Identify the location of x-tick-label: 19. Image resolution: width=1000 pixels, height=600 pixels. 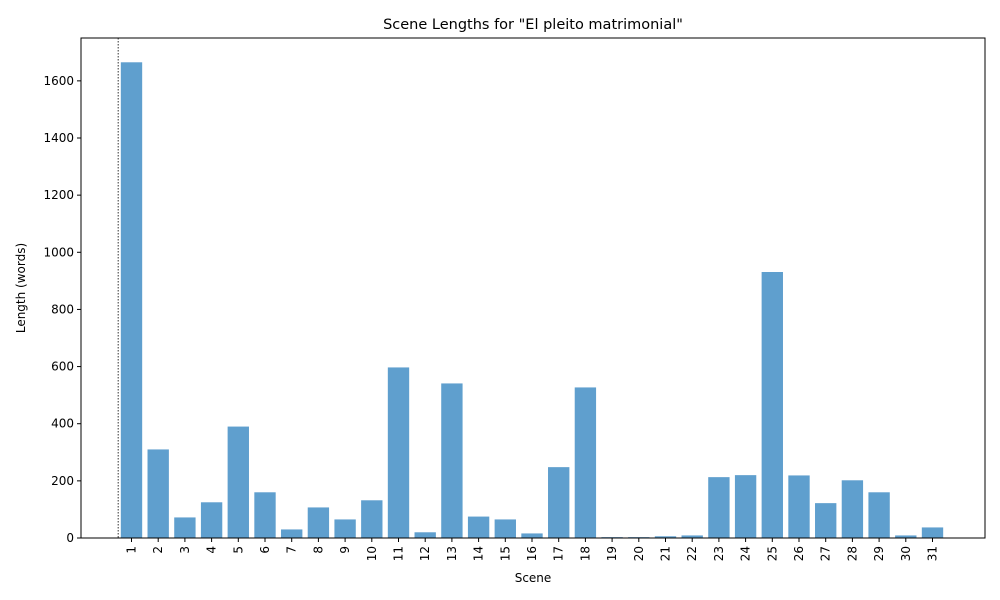
(612, 553).